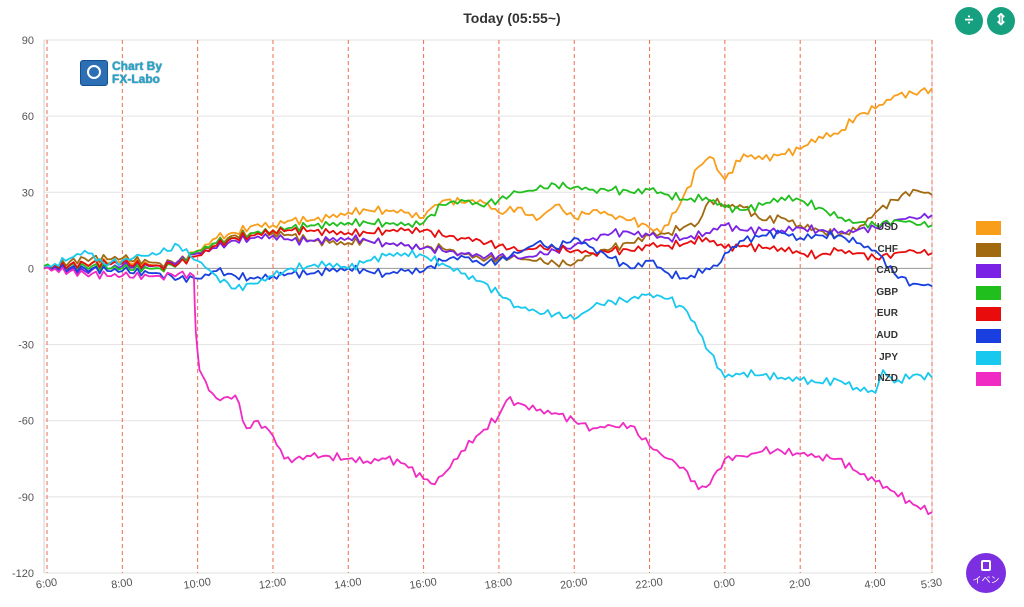 Image resolution: width=1024 pixels, height=607 pixels. What do you see at coordinates (272, 584) in the screenshot?
I see `x-tick-label: 12:00` at bounding box center [272, 584].